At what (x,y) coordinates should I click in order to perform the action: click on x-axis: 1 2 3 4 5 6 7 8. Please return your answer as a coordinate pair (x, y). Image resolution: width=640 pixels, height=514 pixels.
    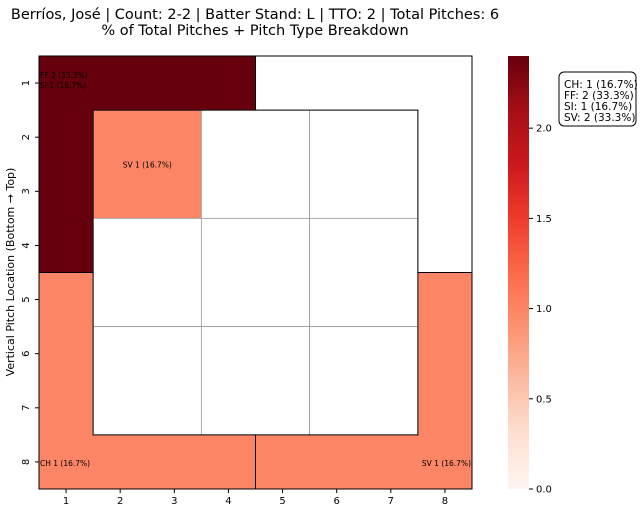
    Looking at the image, I should click on (255, 498).